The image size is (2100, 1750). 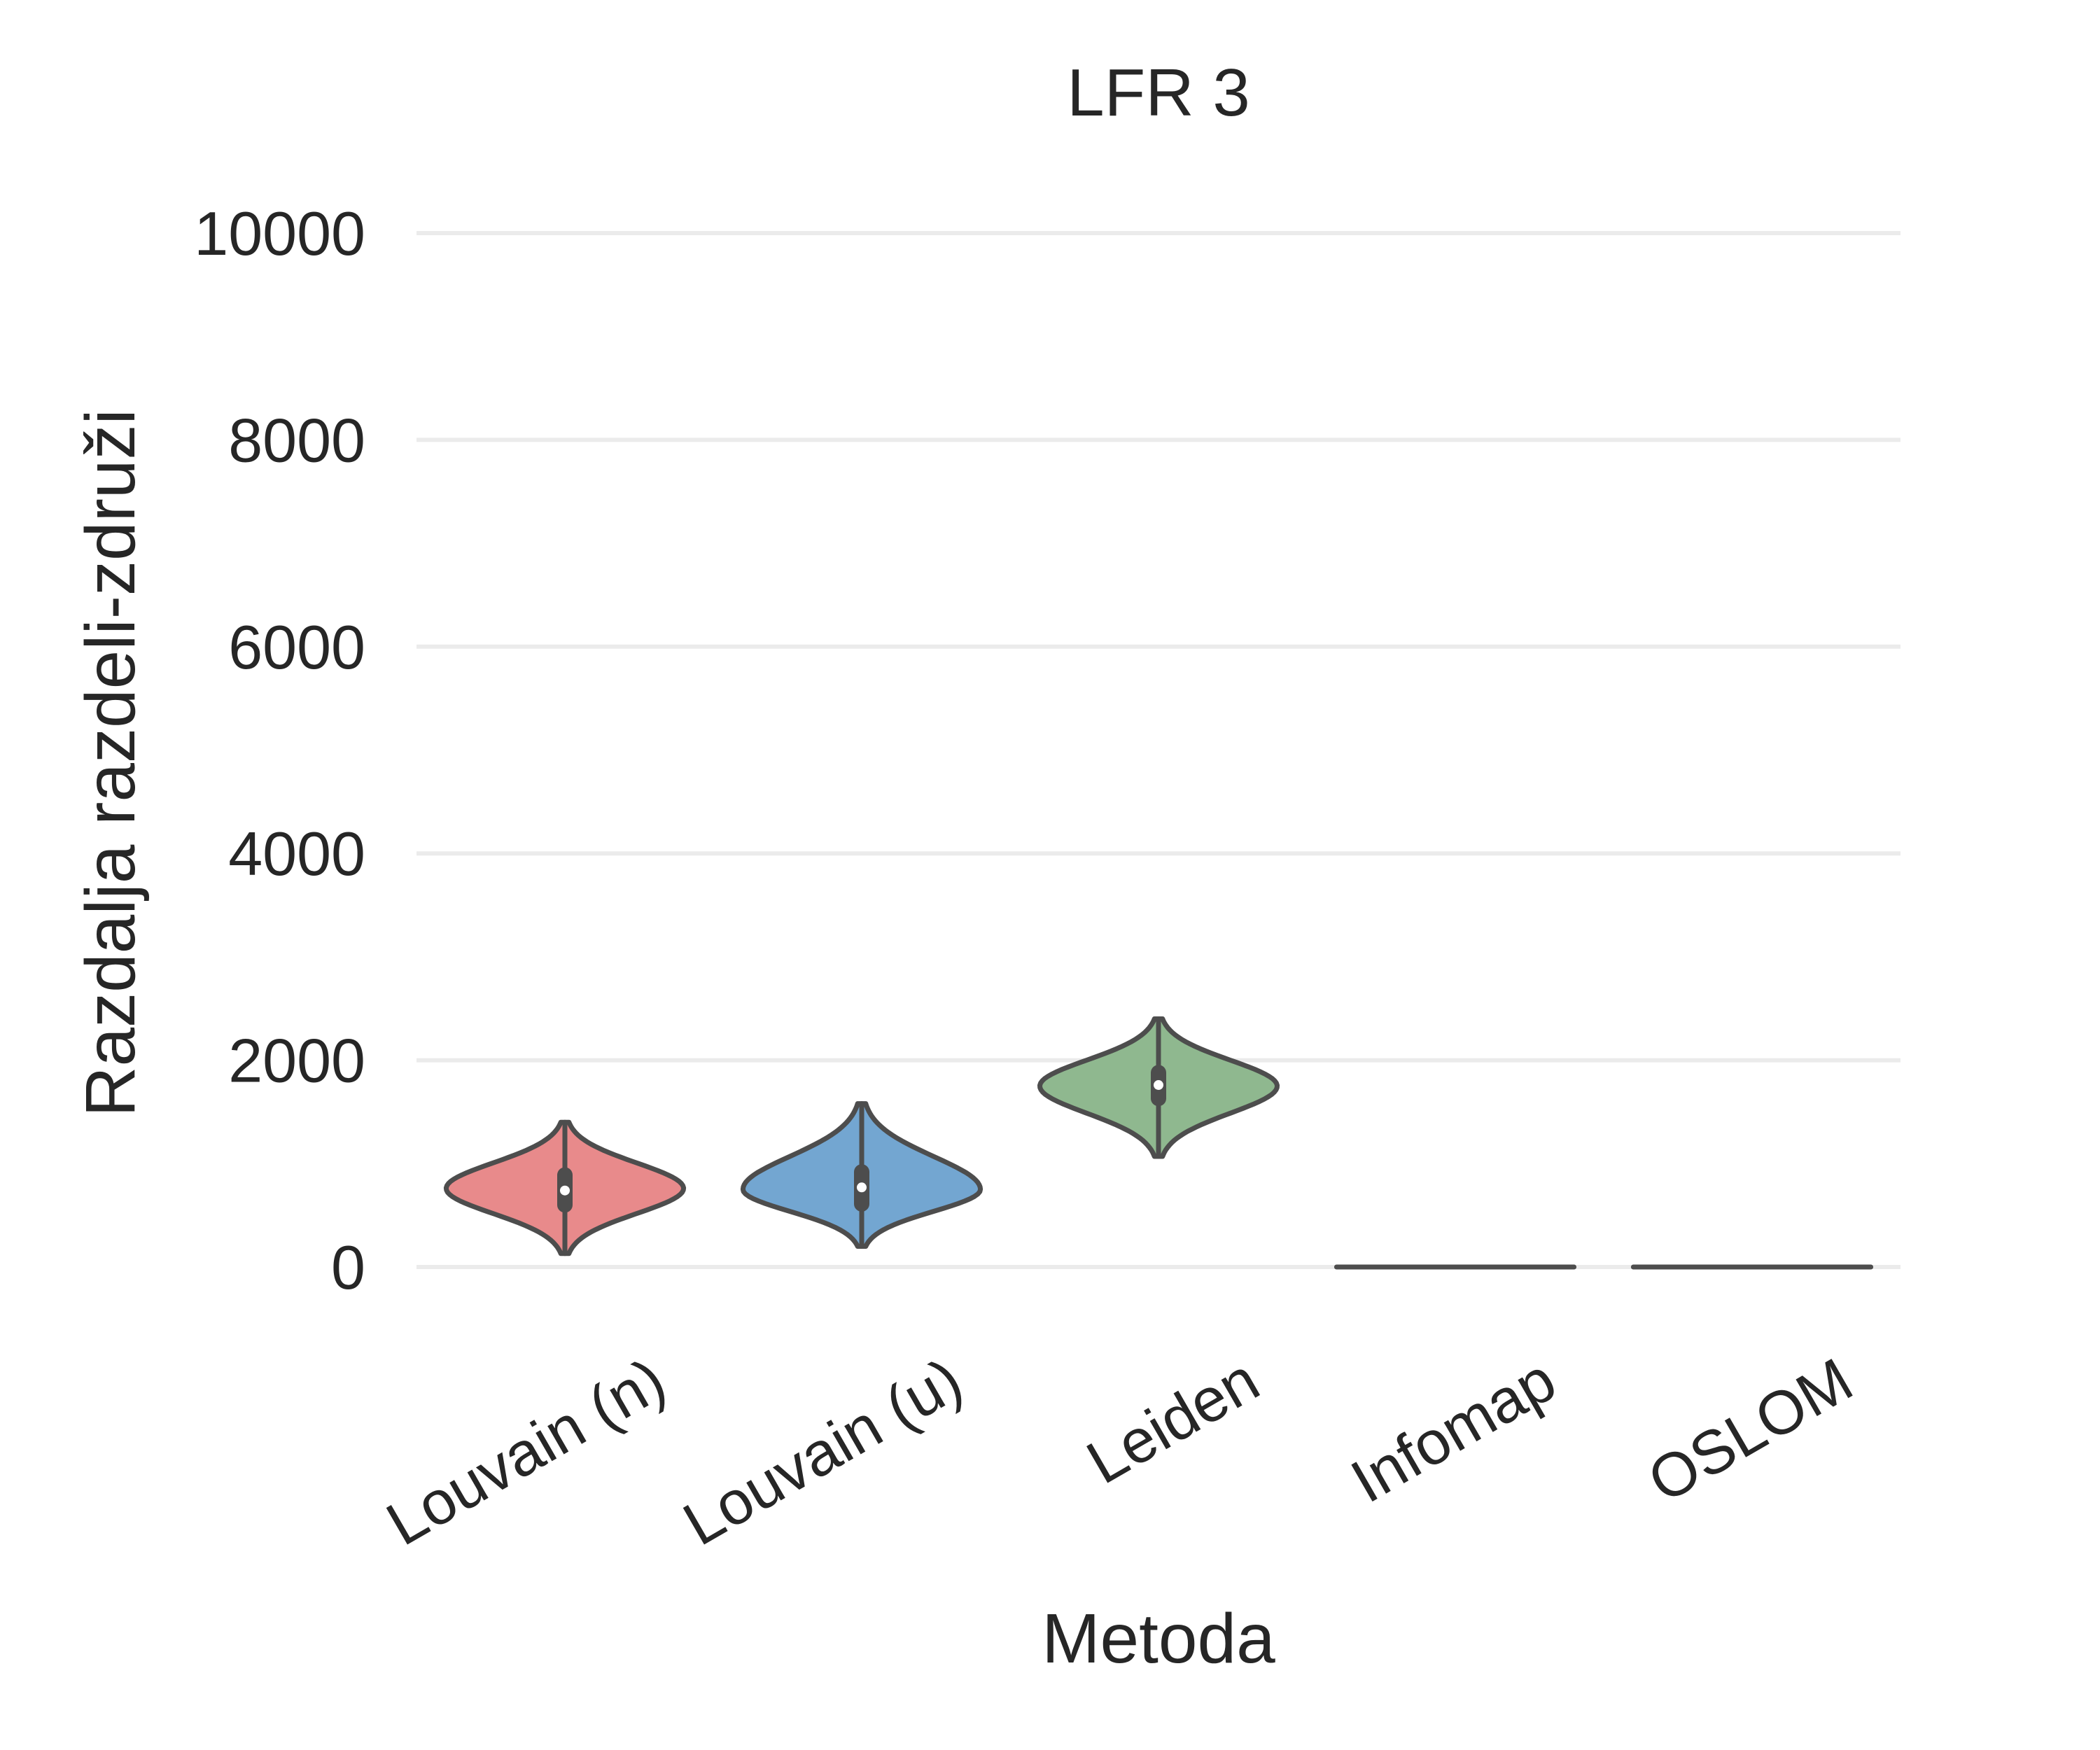 I want to click on x-tick-label: Louvain (n), so click(x=526, y=1452).